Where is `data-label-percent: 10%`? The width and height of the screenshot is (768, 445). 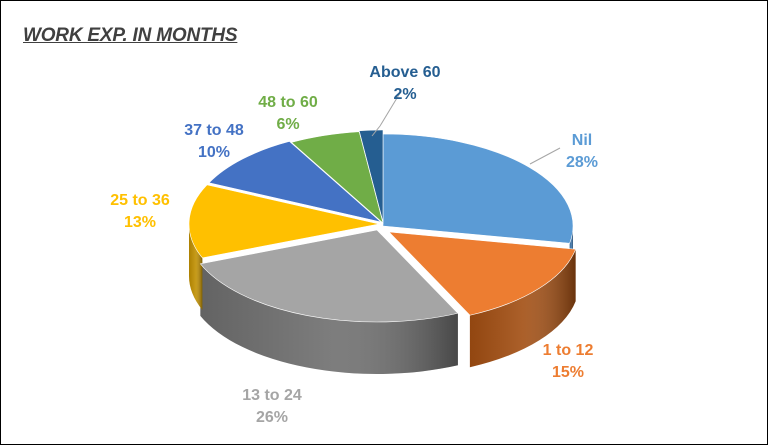 data-label-percent: 10% is located at coordinates (214, 152).